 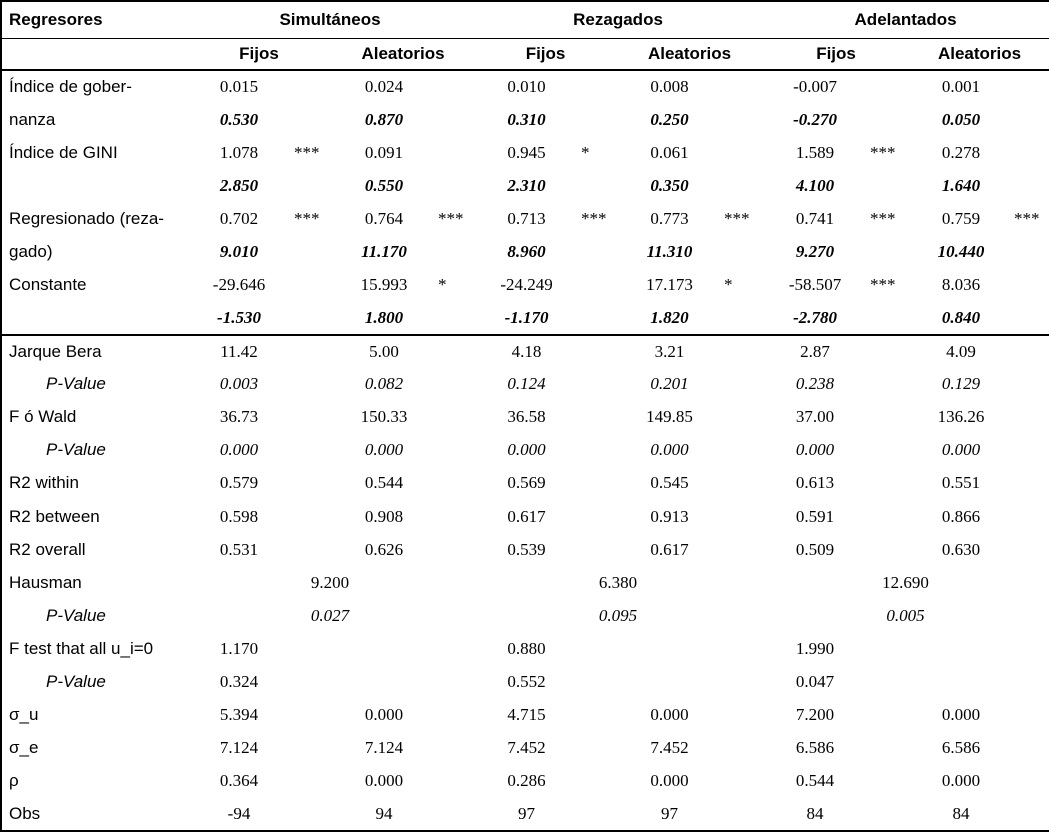 I want to click on stat-group-value: 0.095, so click(x=618, y=615).